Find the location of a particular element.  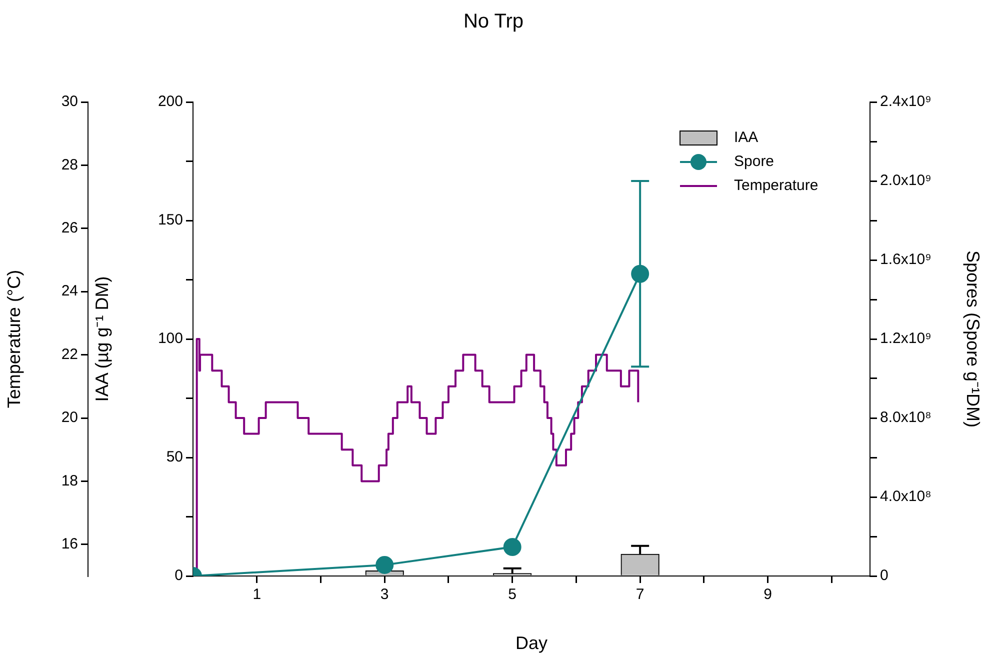

chart-title: No Trp is located at coordinates (493, 21).